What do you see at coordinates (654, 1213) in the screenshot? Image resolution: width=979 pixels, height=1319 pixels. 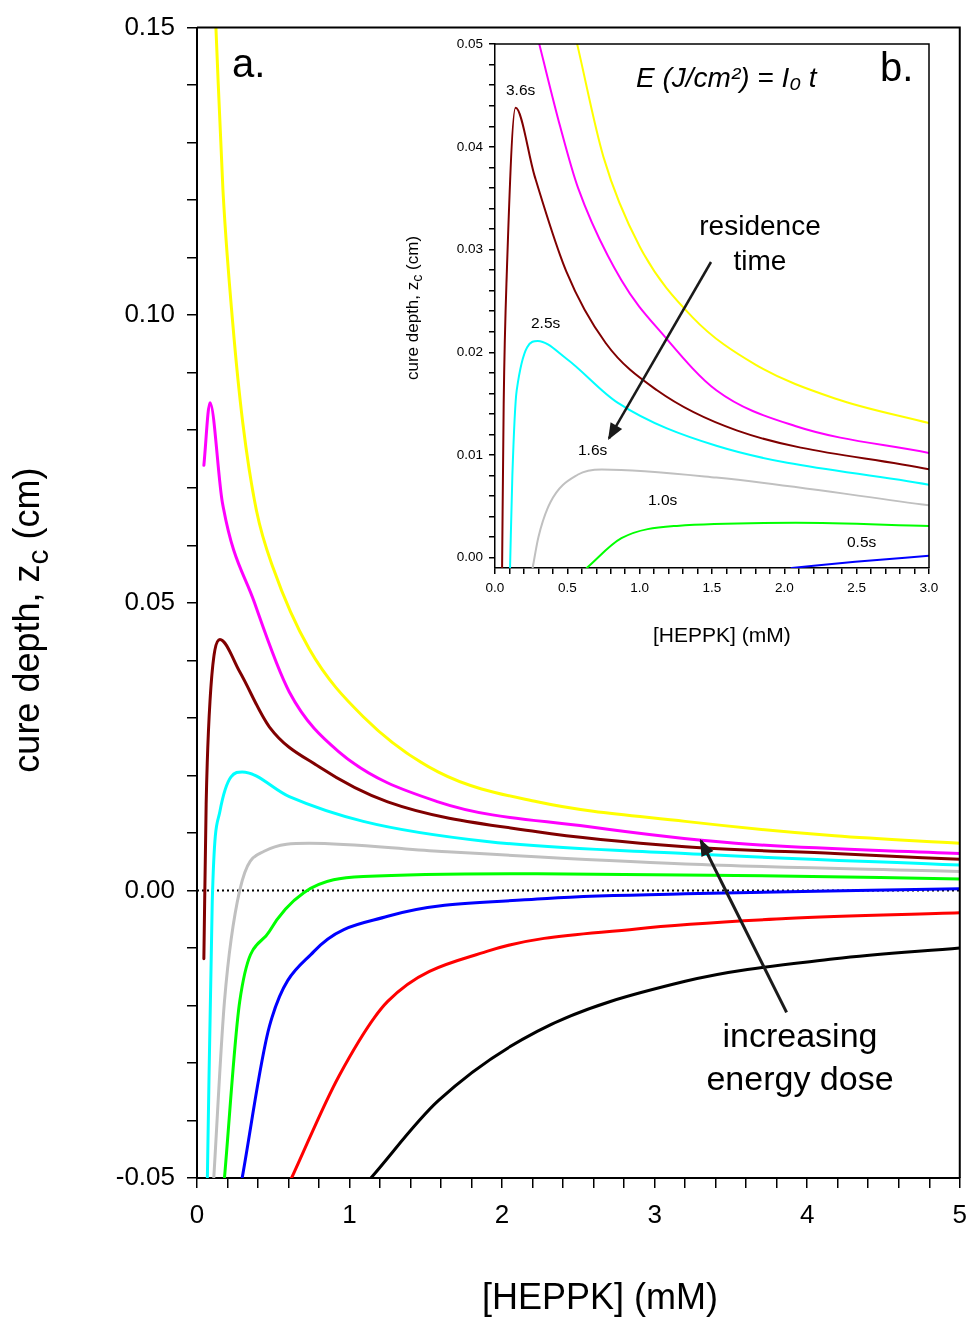 I see `x-tick-label: 3` at bounding box center [654, 1213].